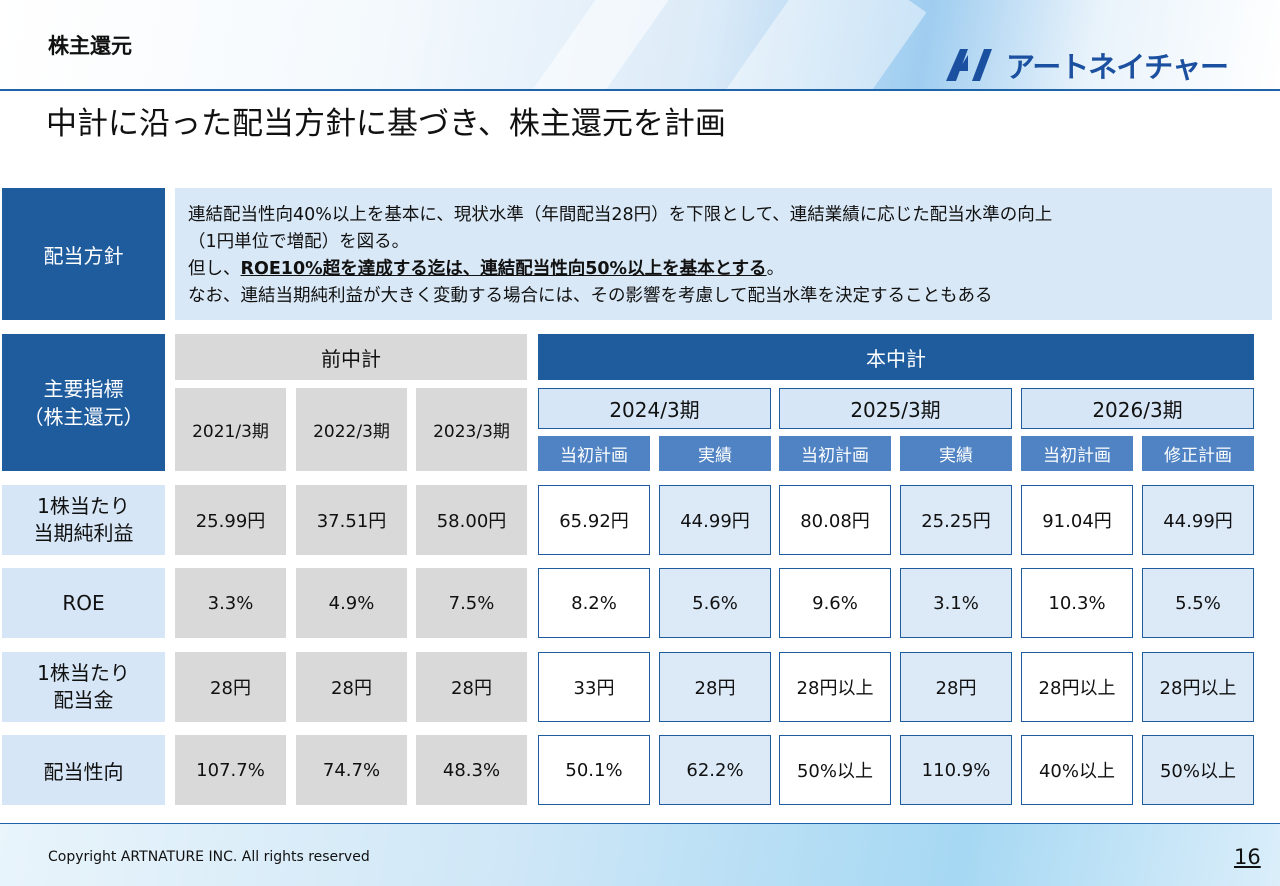  I want to click on row-label-payout: 配当性向, so click(83, 770).